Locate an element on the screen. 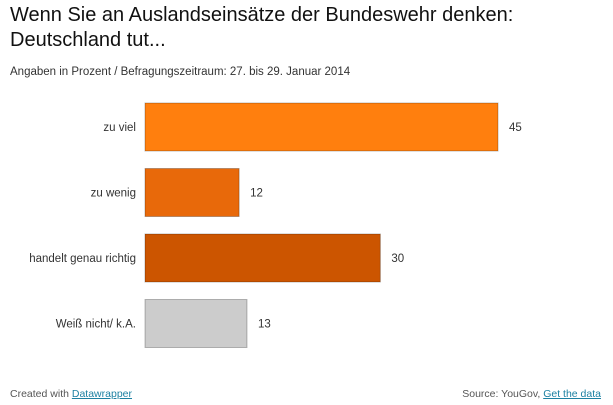  bar-handelt-genau-richtig is located at coordinates (262, 258).